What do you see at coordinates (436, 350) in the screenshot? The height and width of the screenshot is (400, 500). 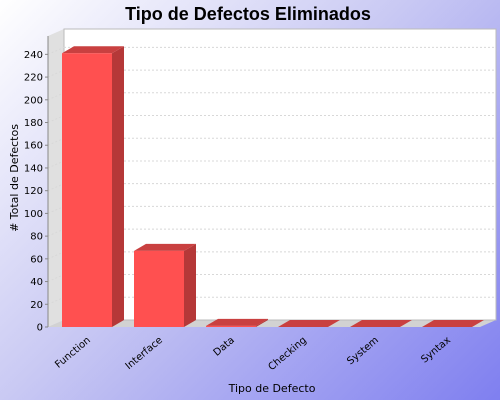 I see `x-tick-label: Syntax` at bounding box center [436, 350].